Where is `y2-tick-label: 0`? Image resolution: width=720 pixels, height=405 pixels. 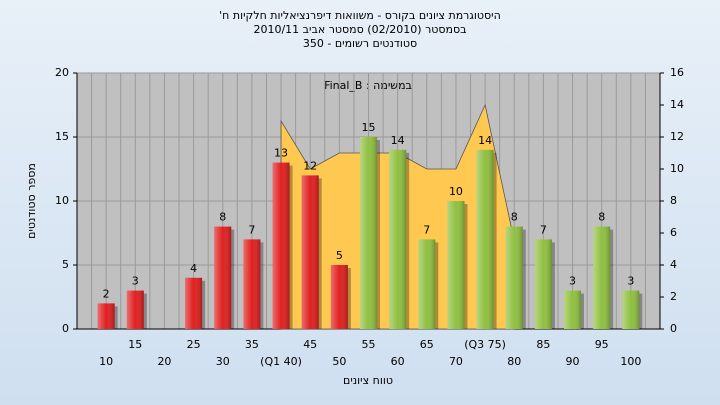 y2-tick-label: 0 is located at coordinates (673, 328).